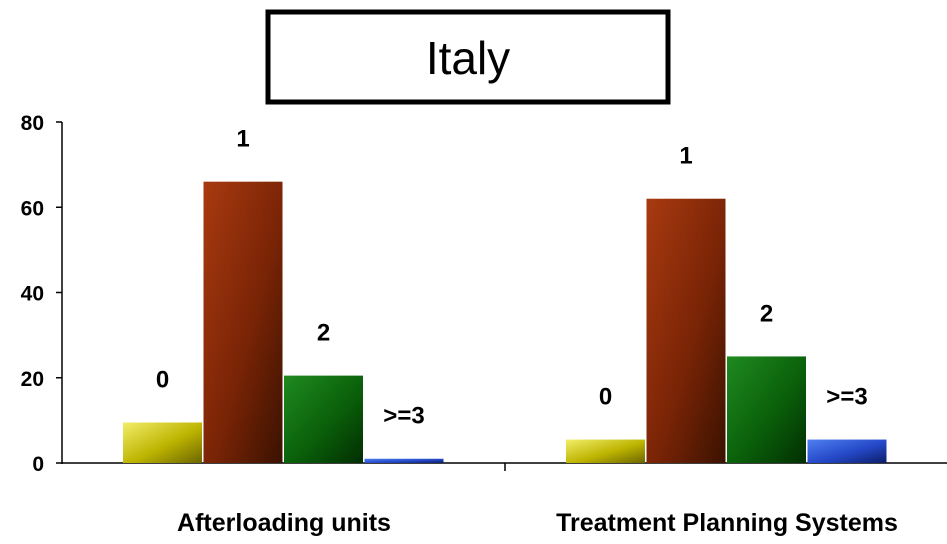  Describe the element at coordinates (727, 523) in the screenshot. I see `category-label: Treatment Planning Systems` at that location.